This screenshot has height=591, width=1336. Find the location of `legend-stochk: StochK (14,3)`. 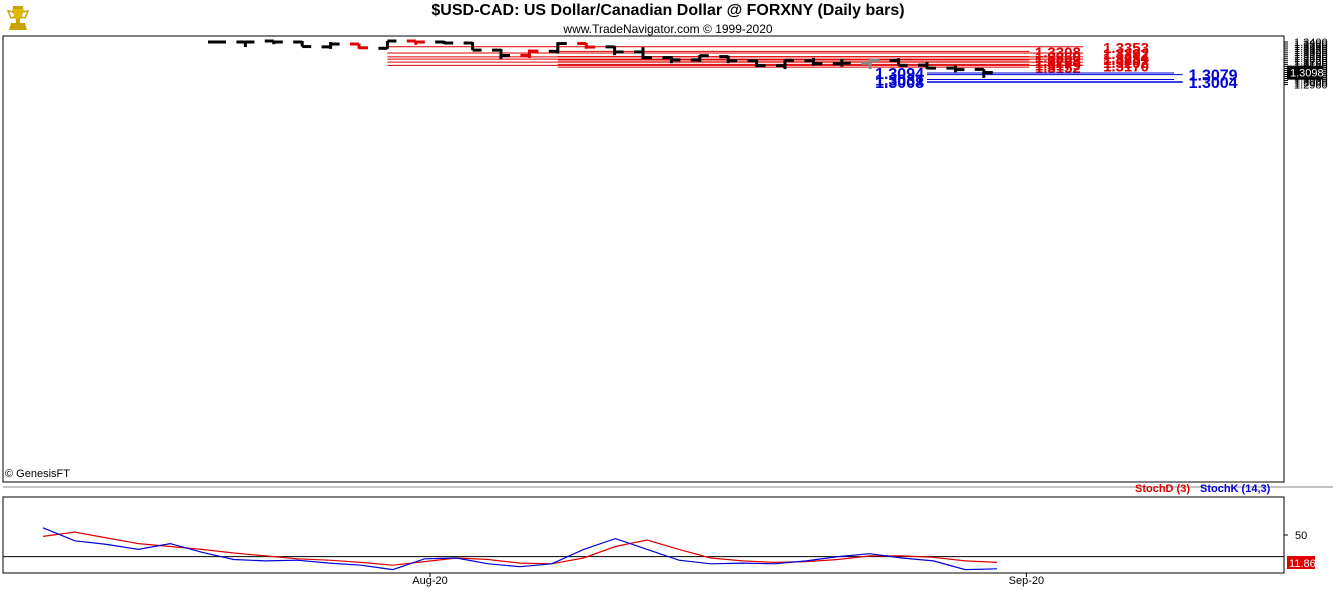

legend-stochk: StochK (14,3) is located at coordinates (1235, 489).